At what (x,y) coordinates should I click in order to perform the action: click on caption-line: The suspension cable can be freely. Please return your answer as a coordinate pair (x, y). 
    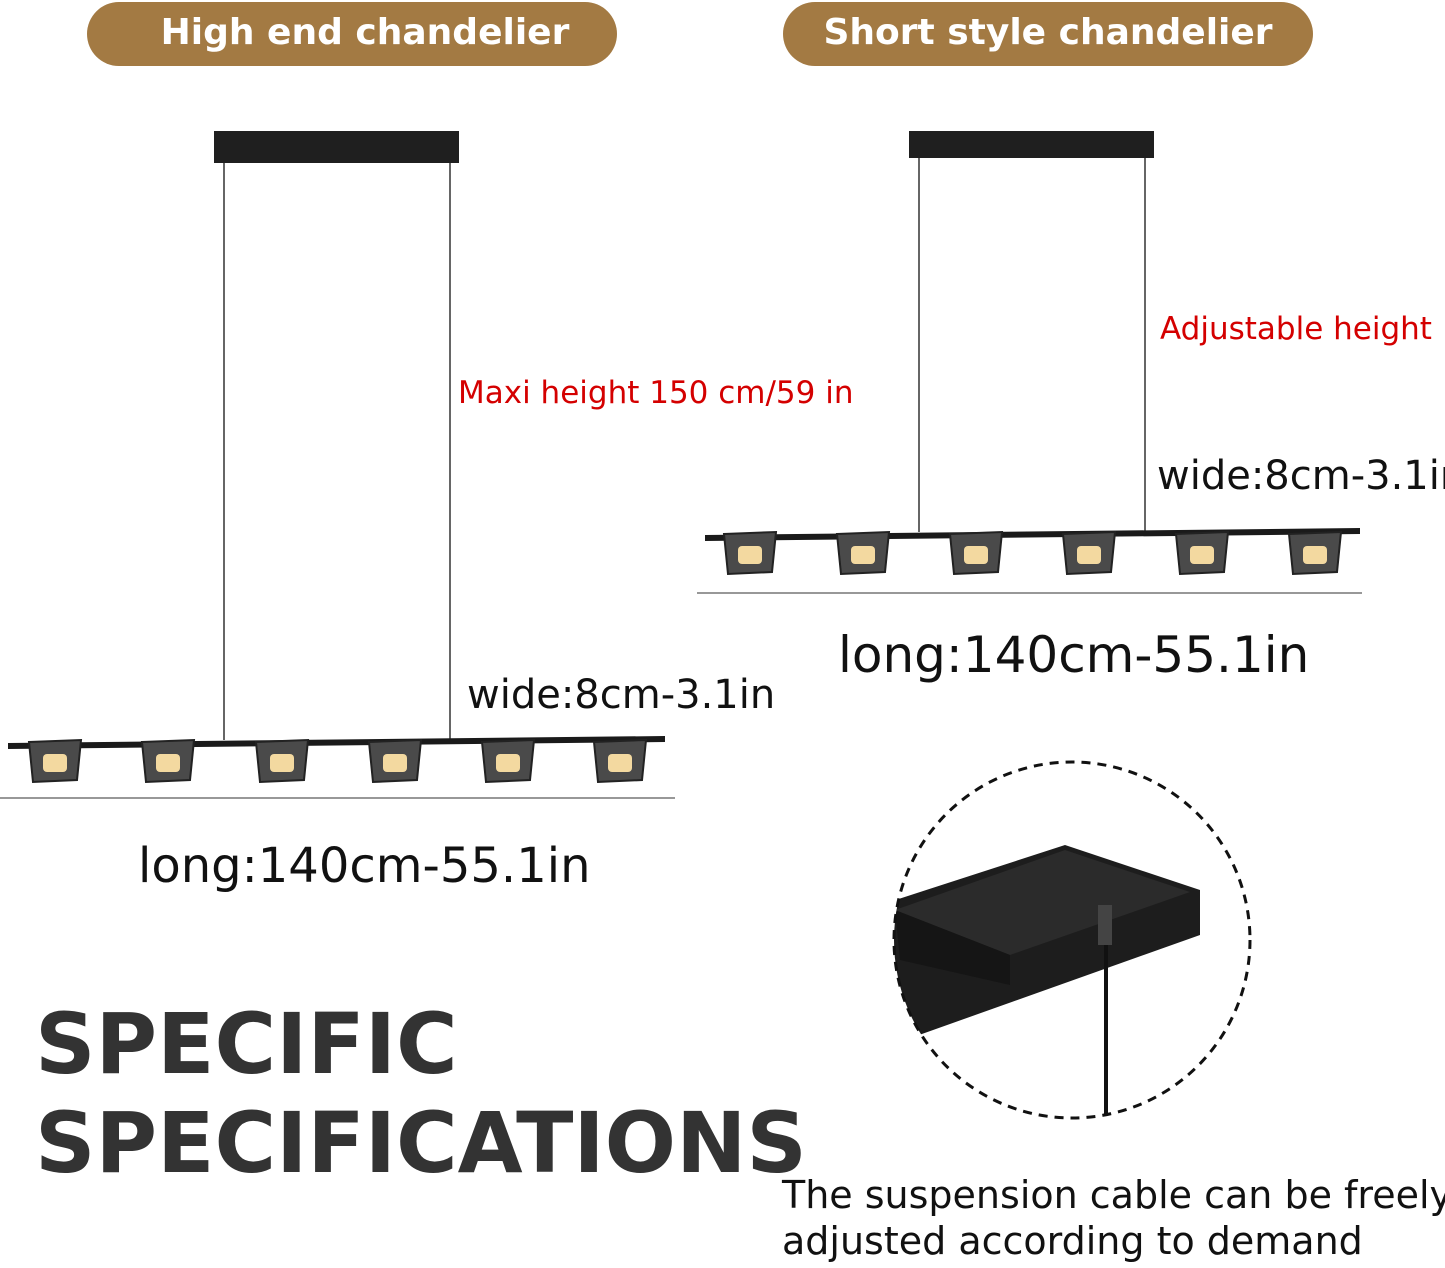
    Looking at the image, I should click on (1113, 1195).